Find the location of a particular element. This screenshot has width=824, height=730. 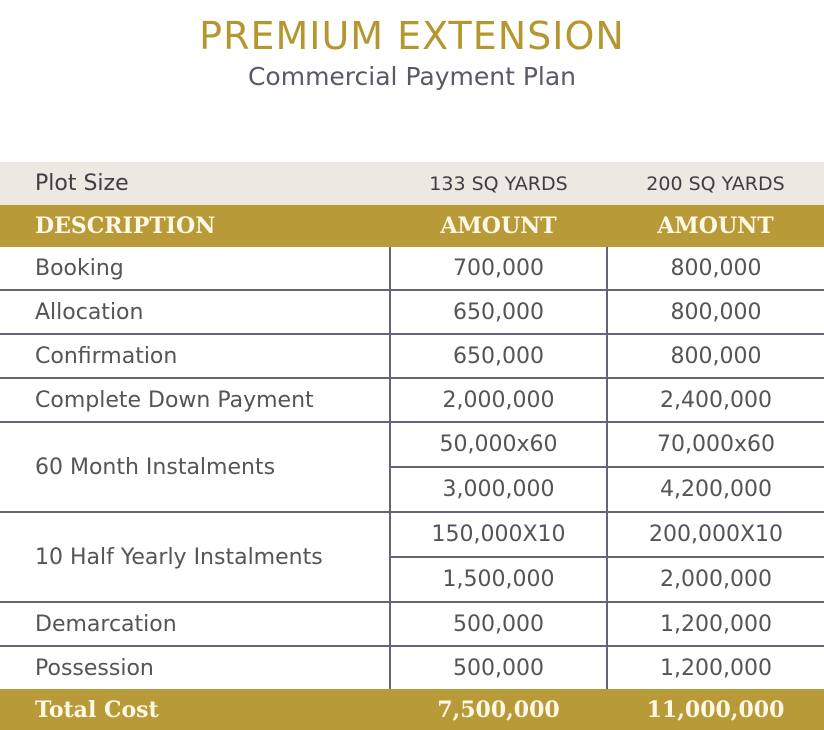

total-row: Total Cost 7,500,000 11,000,000 is located at coordinates (412, 709).